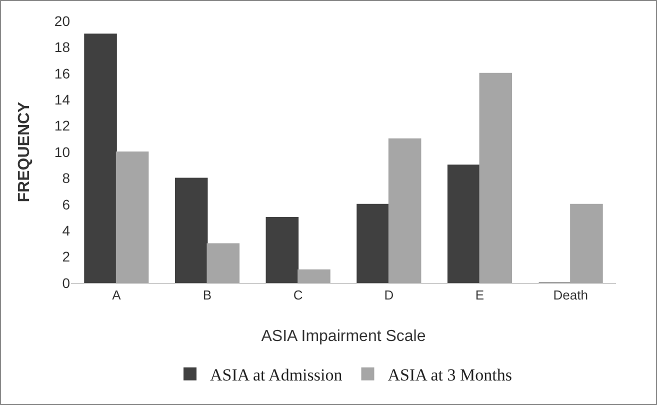  Describe the element at coordinates (62, 100) in the screenshot. I see `y-tick-label: 14` at that location.